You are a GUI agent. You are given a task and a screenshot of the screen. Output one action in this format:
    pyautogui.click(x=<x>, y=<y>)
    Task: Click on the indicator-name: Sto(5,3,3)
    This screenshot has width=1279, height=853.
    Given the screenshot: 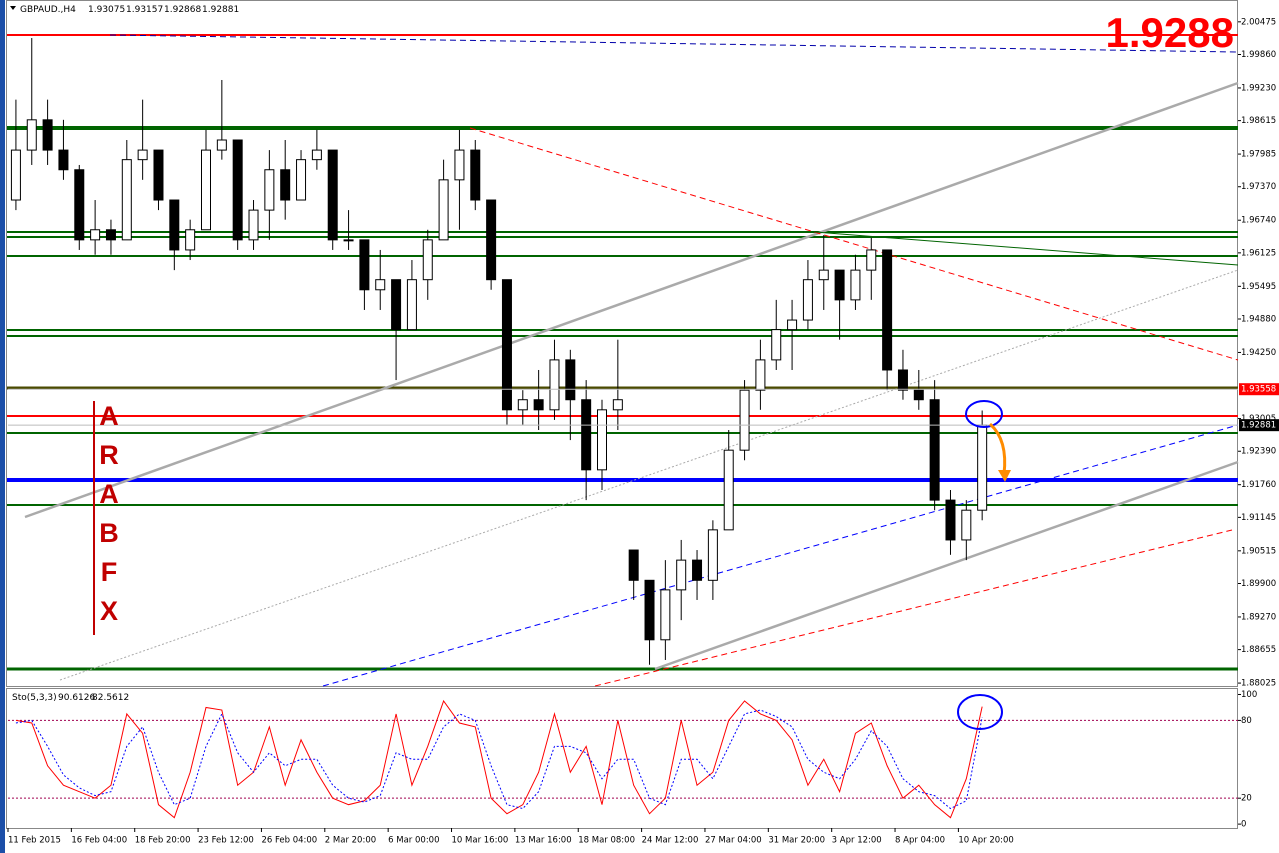 What is the action you would take?
    pyautogui.click(x=34, y=698)
    